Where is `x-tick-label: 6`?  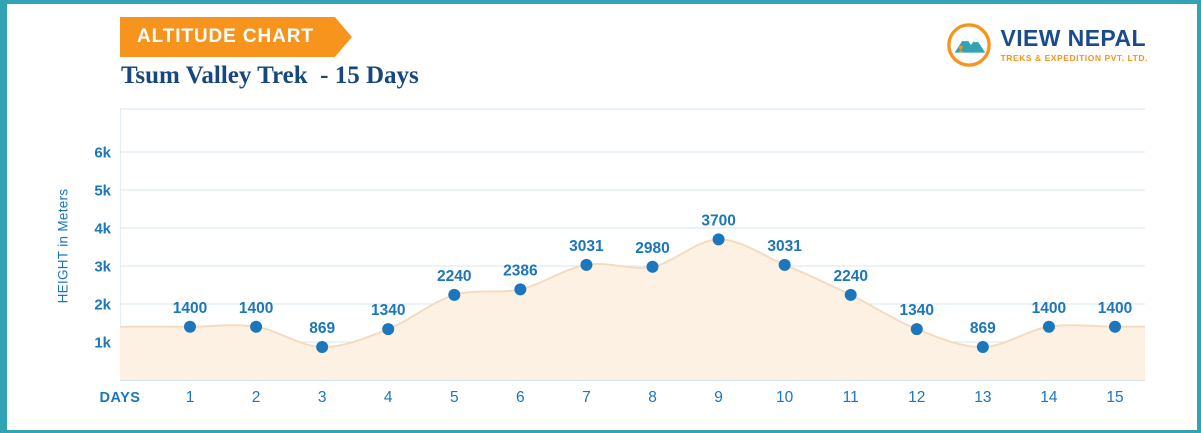
x-tick-label: 6 is located at coordinates (520, 397).